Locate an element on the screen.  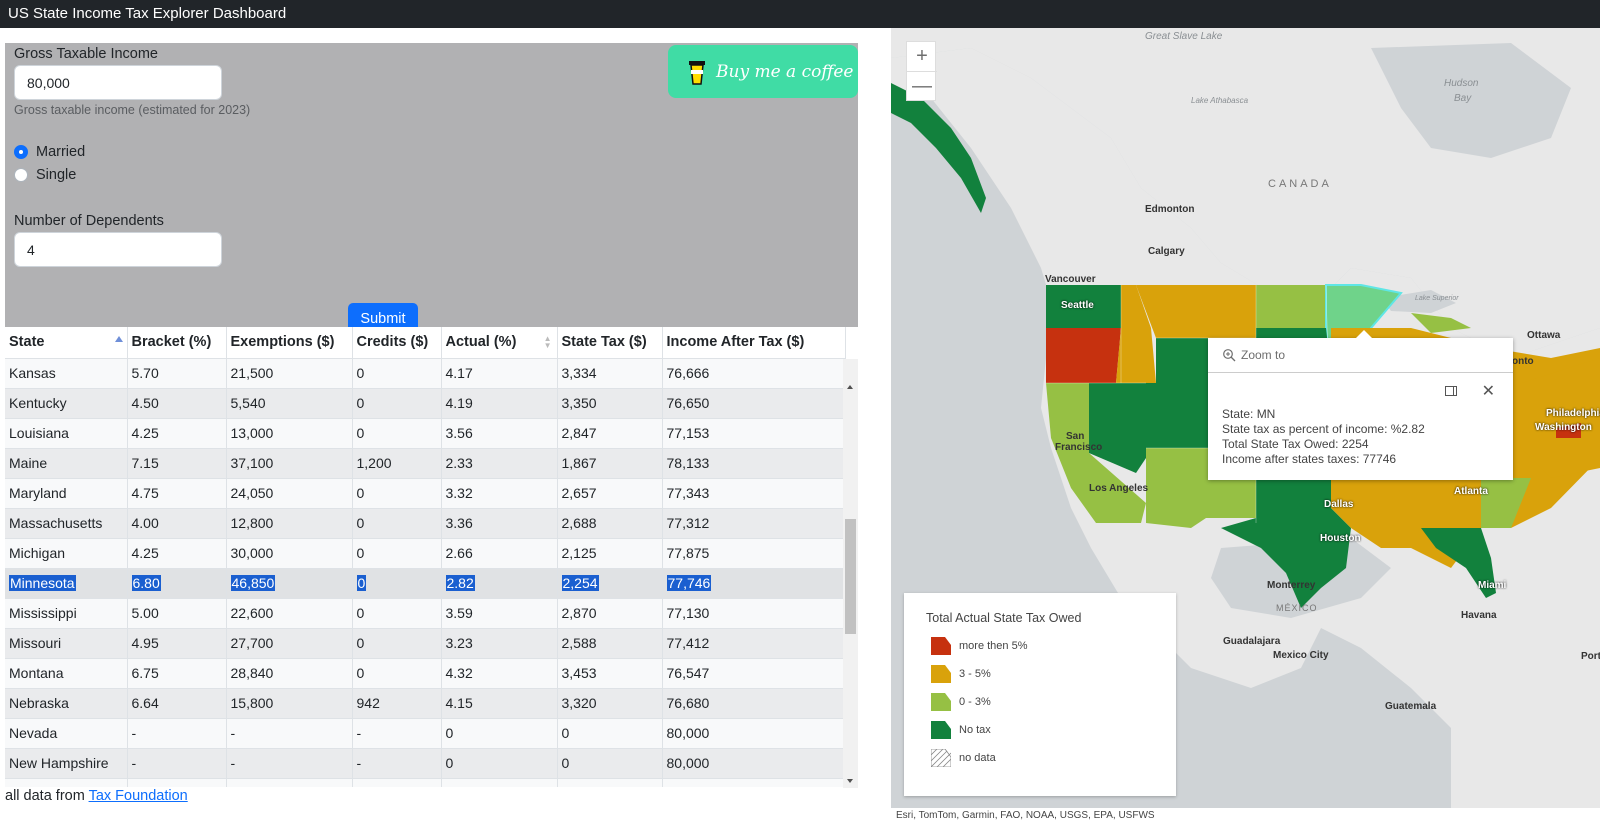
scrollbar-thumb is located at coordinates (850, 576).